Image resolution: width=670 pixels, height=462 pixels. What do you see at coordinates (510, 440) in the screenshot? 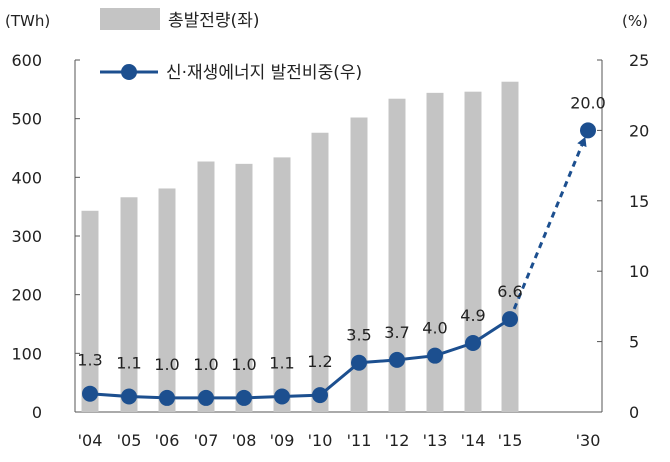
I see `x-tick-label: '15` at bounding box center [510, 440].